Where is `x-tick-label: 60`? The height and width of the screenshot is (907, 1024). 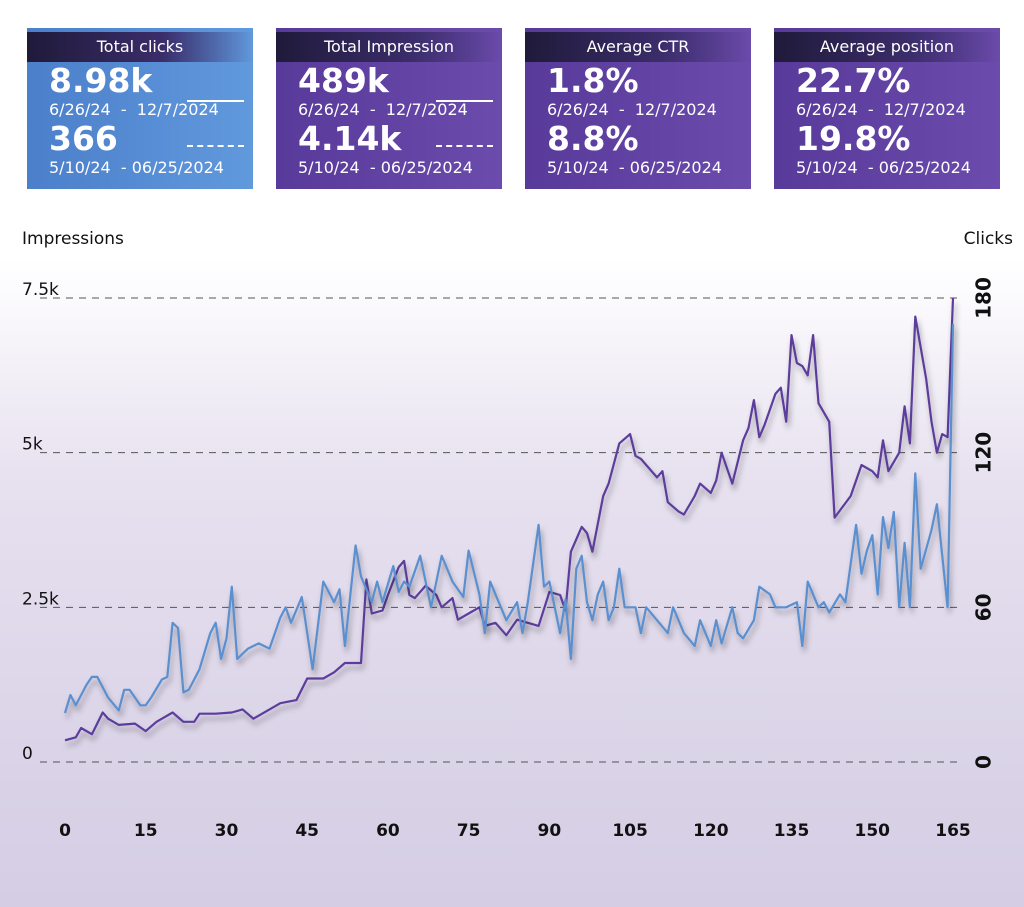 x-tick-label: 60 is located at coordinates (388, 831).